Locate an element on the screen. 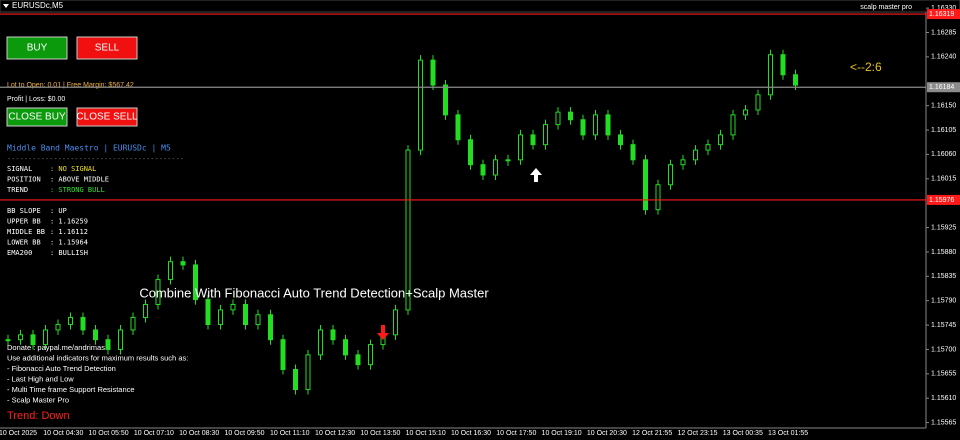  band-key: UPPER BB is located at coordinates (24, 222).